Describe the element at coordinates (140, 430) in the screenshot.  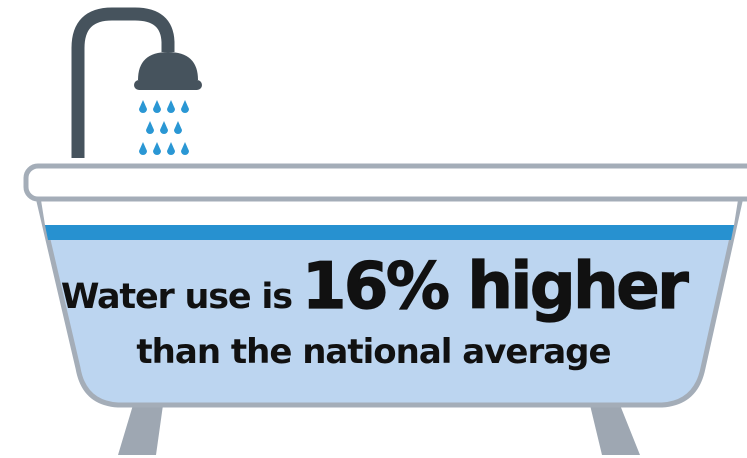
I see `tub-foot-left` at that location.